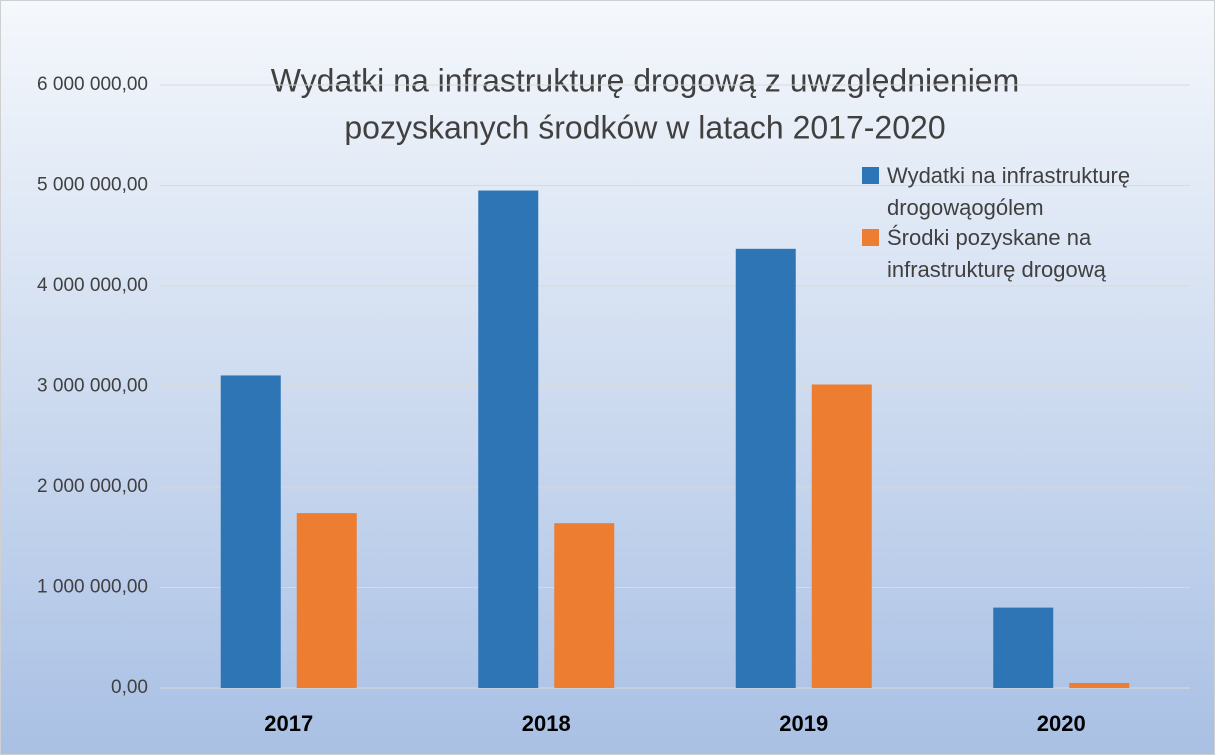 The width and height of the screenshot is (1215, 755). I want to click on y-tick-label: 3 000 000,00, so click(92, 386).